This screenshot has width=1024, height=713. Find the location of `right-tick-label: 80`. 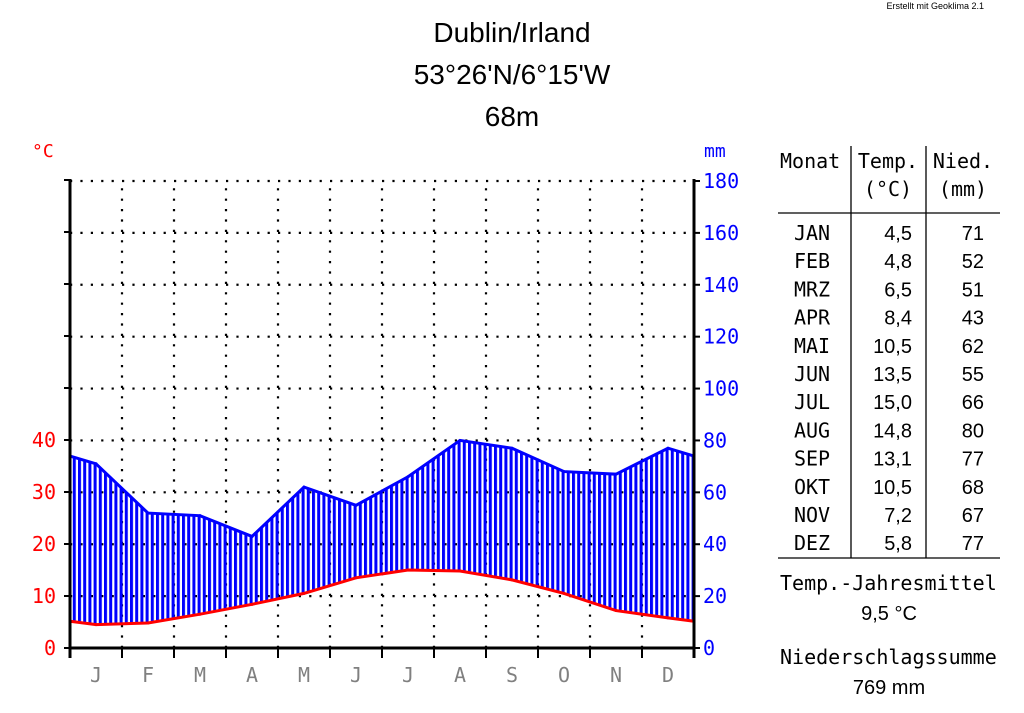

right-tick-label: 80 is located at coordinates (715, 440).